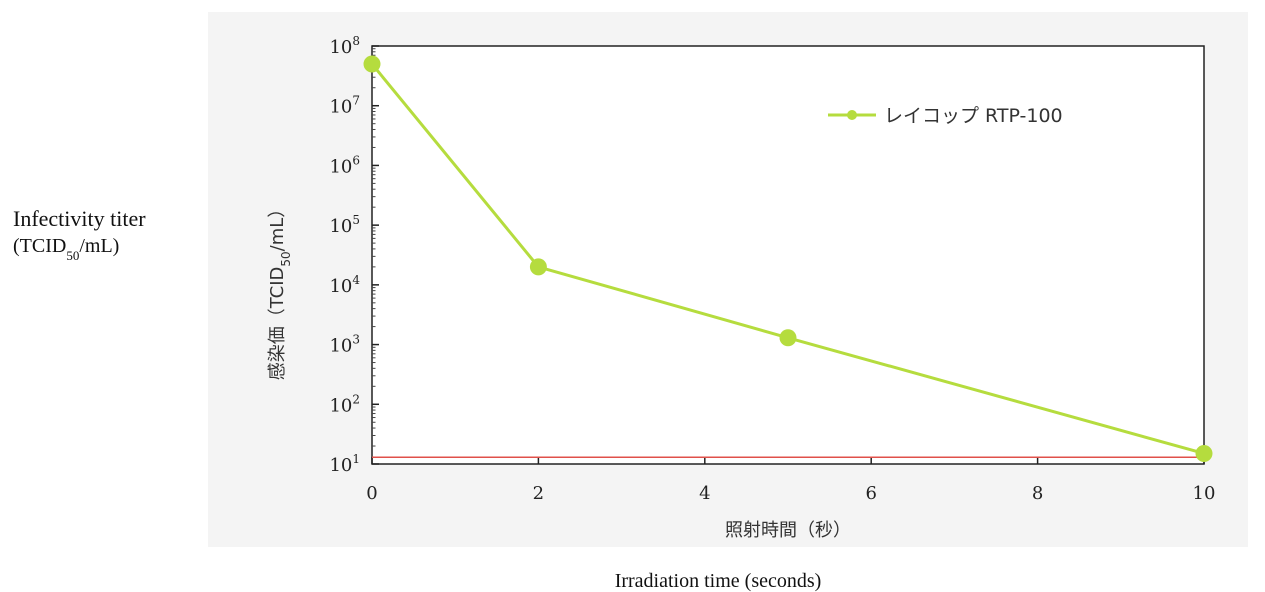 Image resolution: width=1265 pixels, height=592 pixels. What do you see at coordinates (344, 165) in the screenshot?
I see `y-tick-label: 10⁶` at bounding box center [344, 165].